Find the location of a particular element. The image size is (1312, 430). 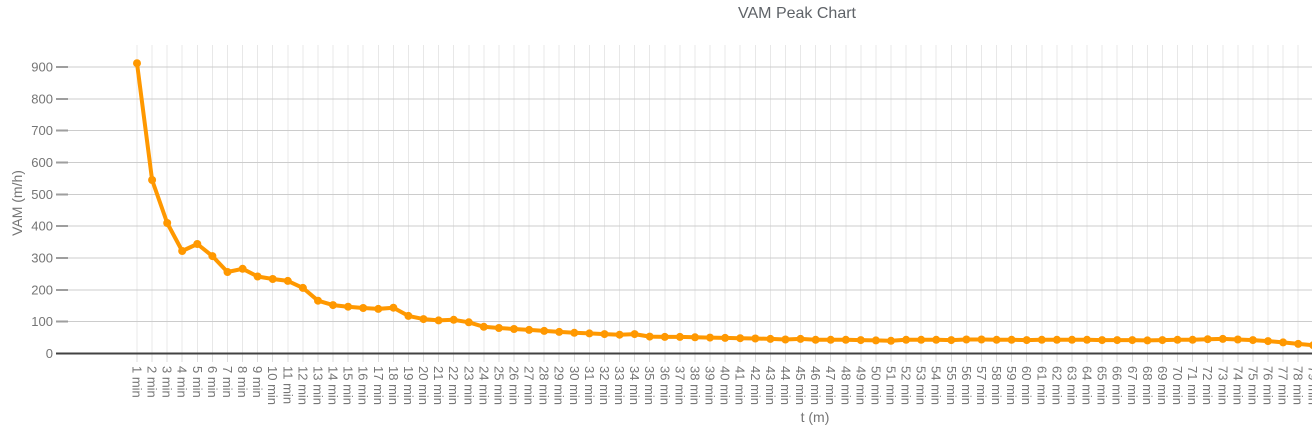

x-tick-label: 70 min is located at coordinates (1177, 385).